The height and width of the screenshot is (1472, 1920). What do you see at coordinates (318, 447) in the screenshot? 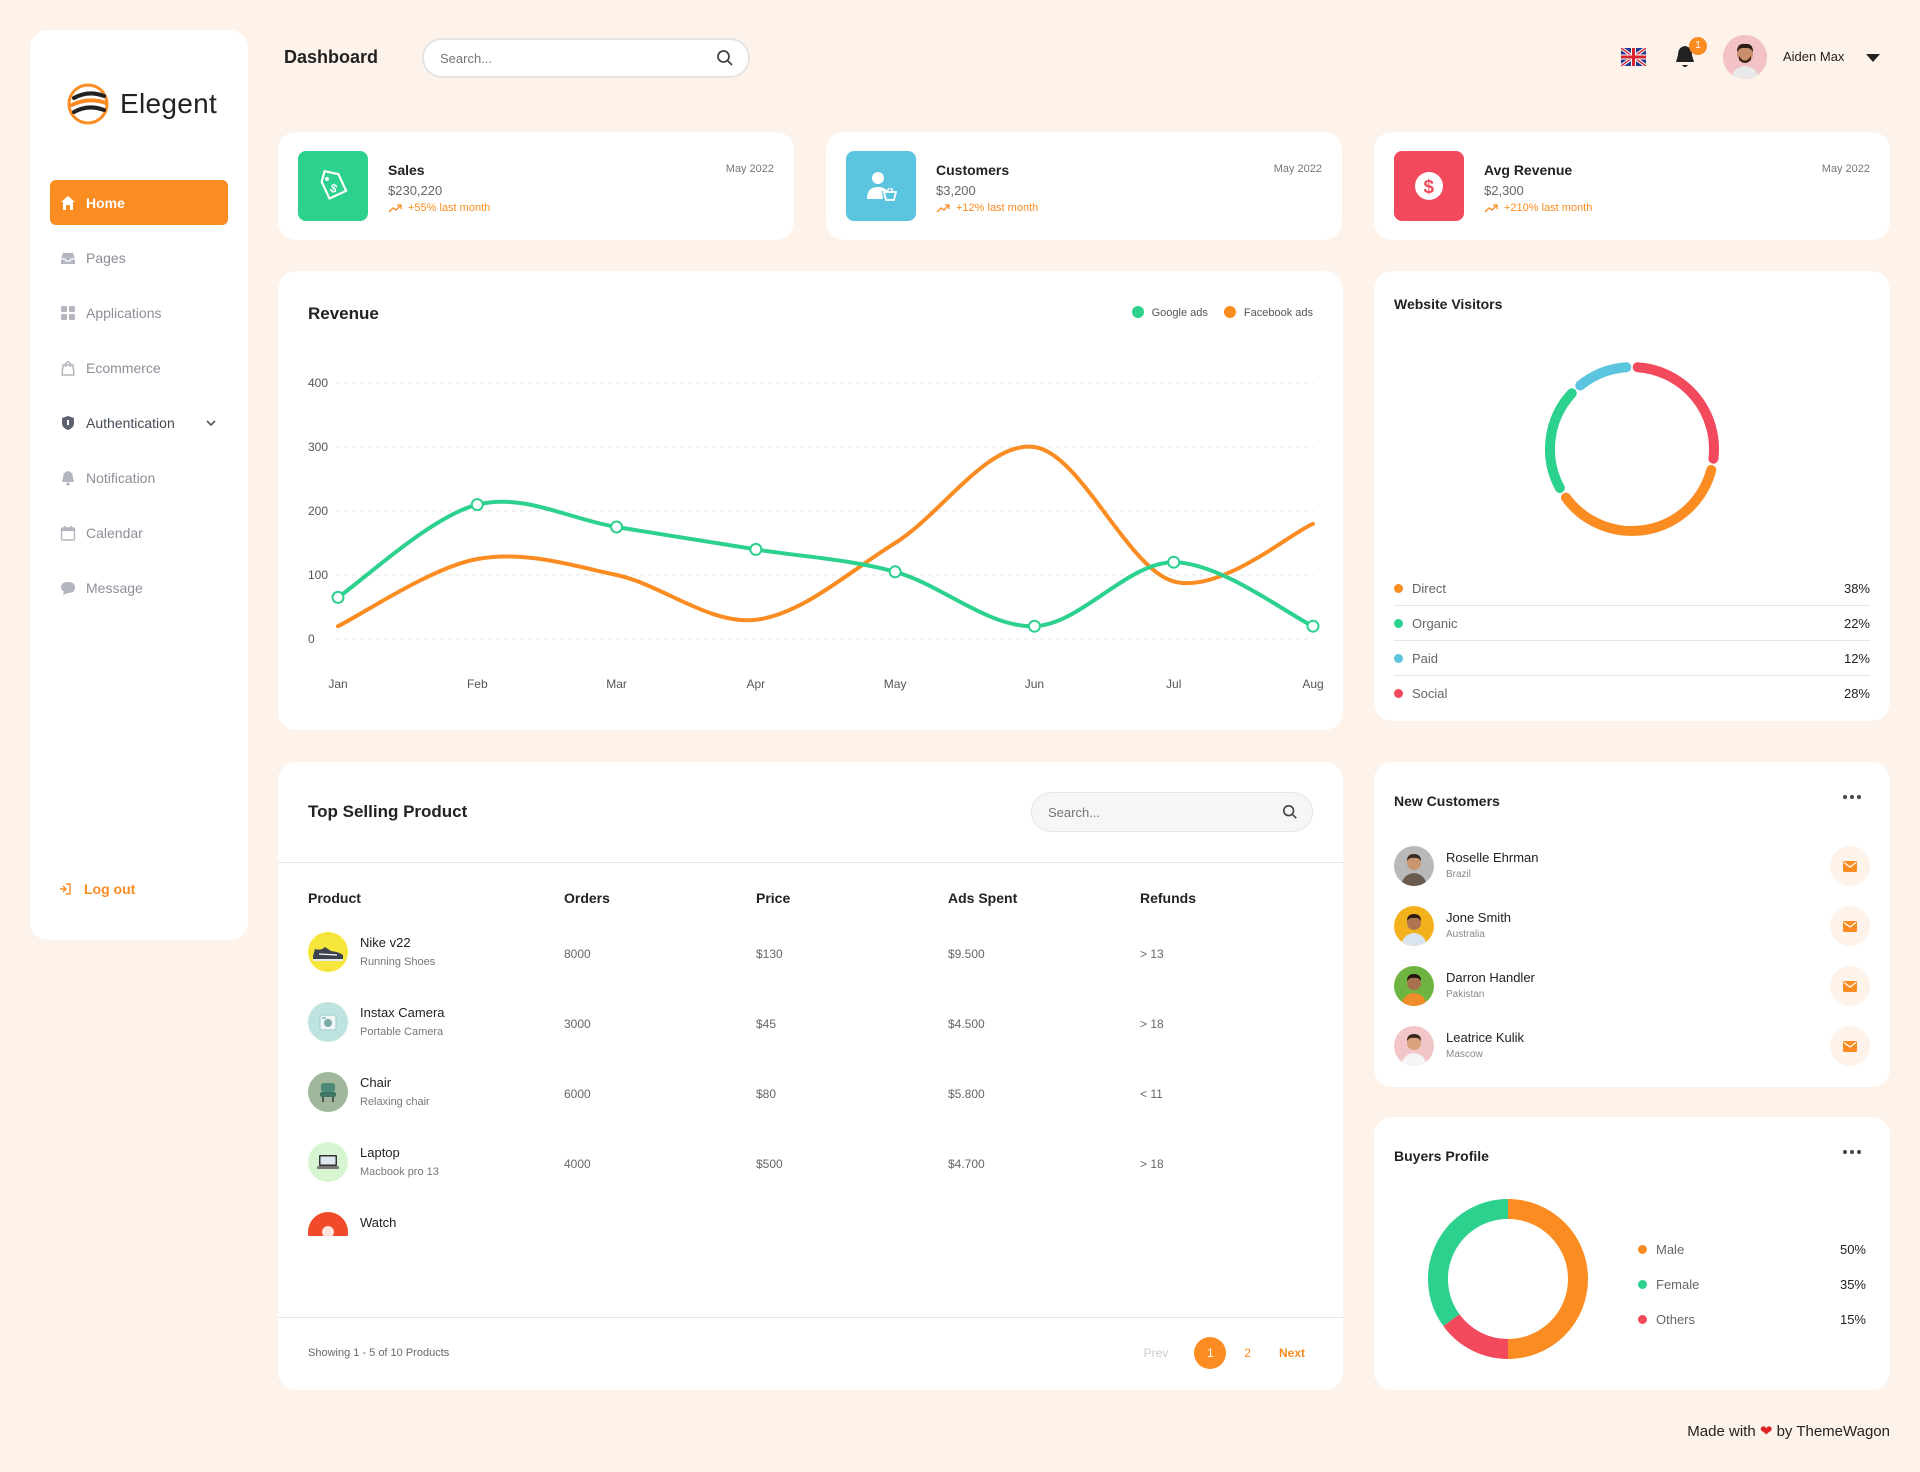
I see `y-tick-label: 300` at bounding box center [318, 447].